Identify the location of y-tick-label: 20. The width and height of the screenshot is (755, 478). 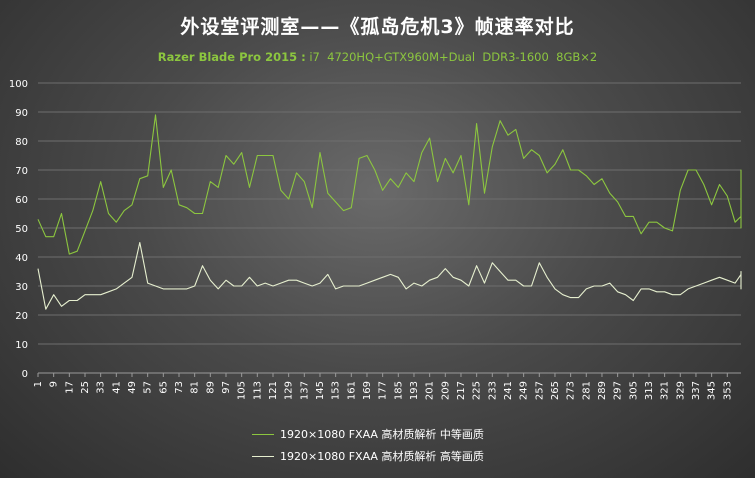
(21, 316).